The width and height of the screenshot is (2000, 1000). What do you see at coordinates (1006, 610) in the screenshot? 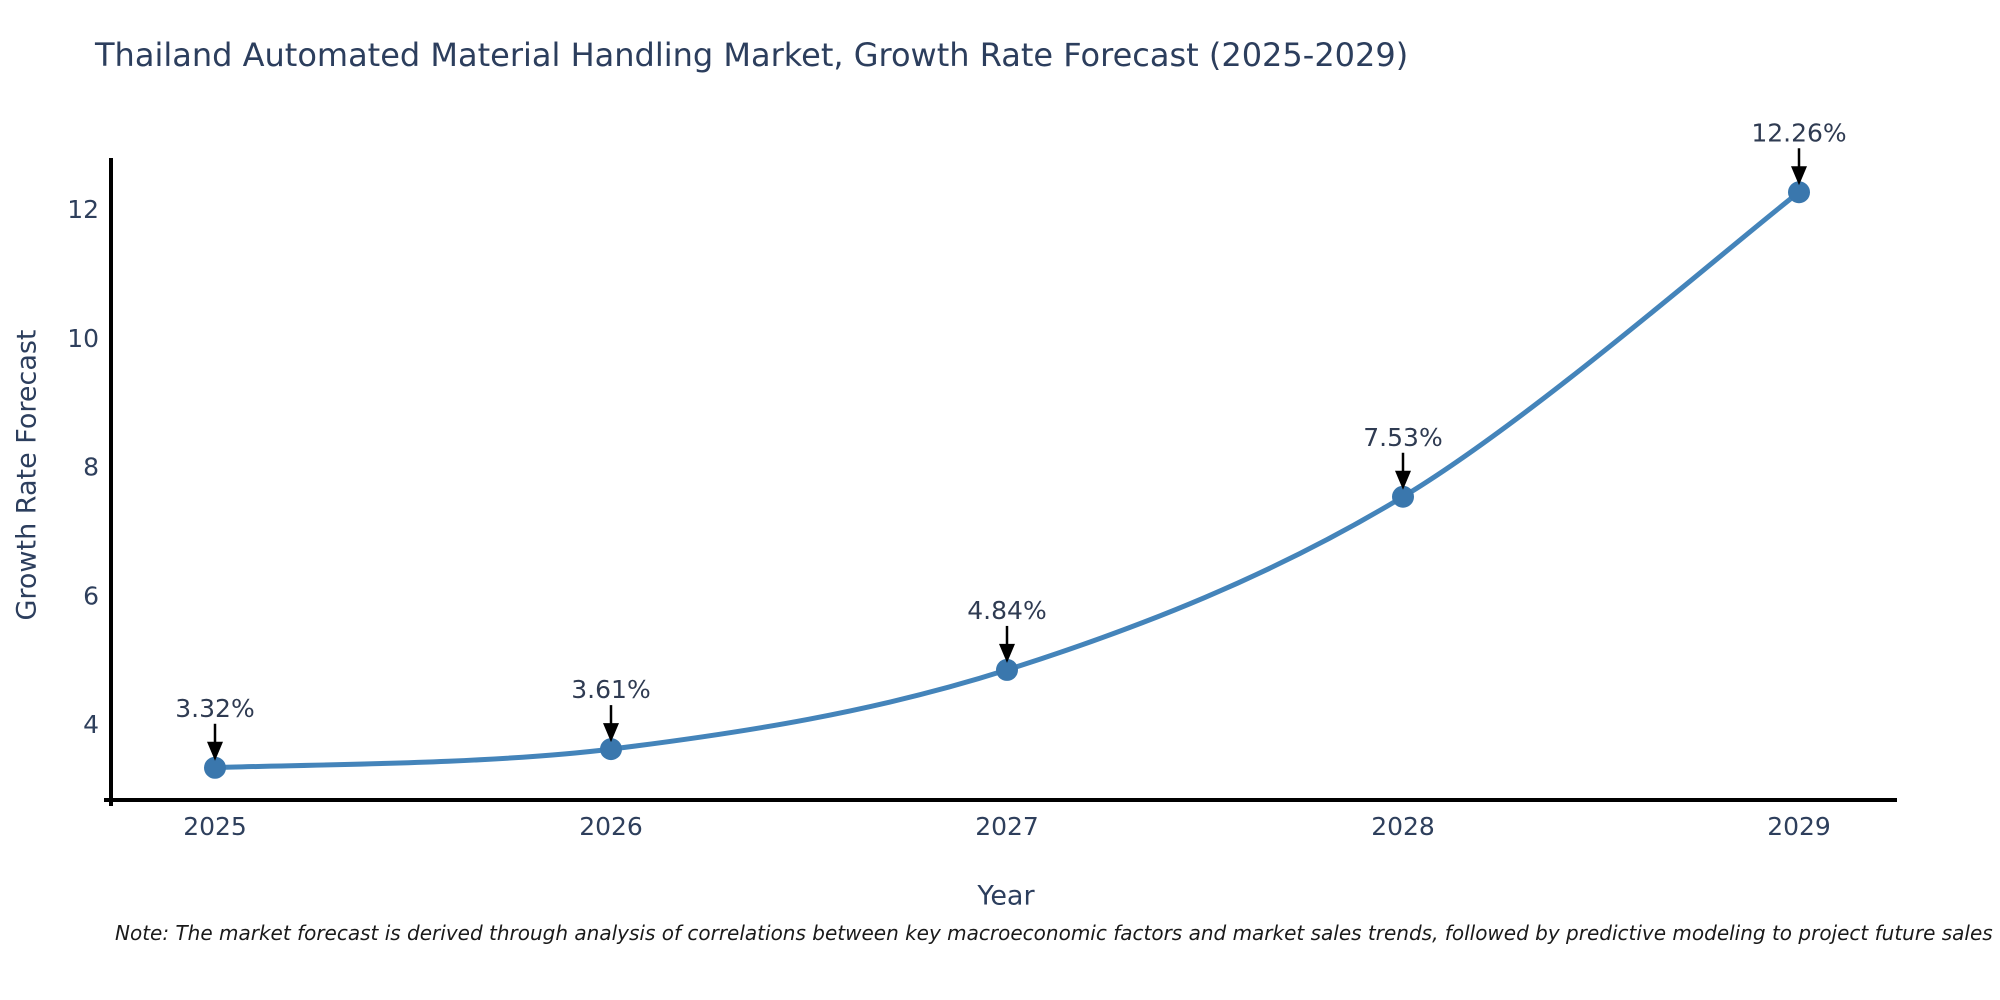
I see `point-annotation-label: 4.84%` at bounding box center [1006, 610].